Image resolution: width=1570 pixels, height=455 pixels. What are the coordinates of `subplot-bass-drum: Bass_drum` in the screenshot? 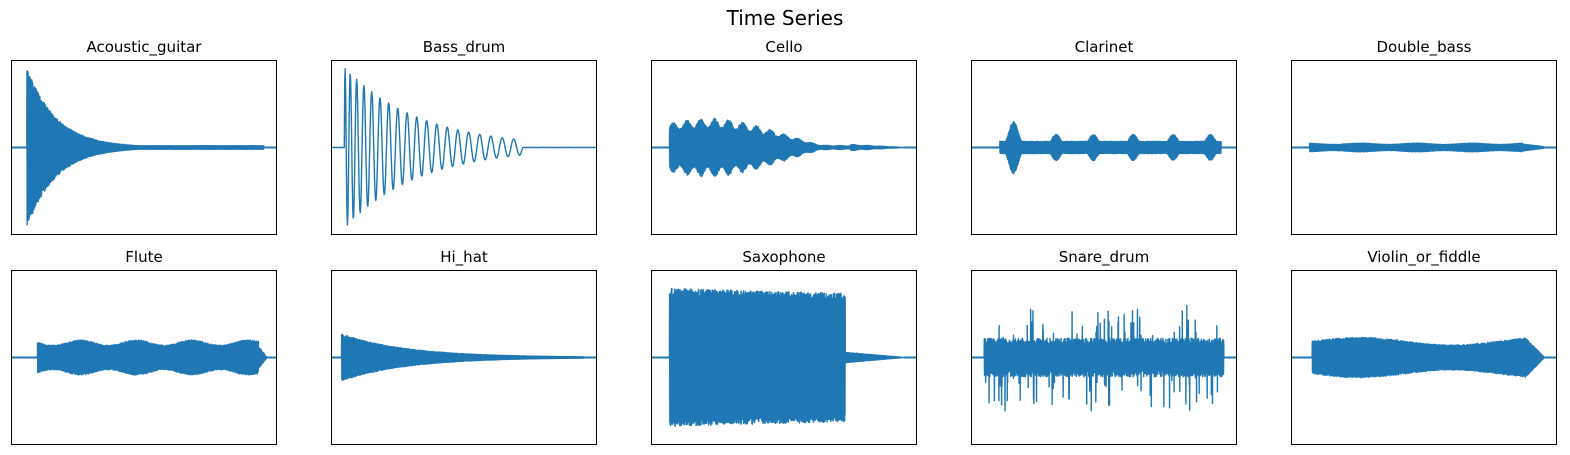 It's located at (464, 136).